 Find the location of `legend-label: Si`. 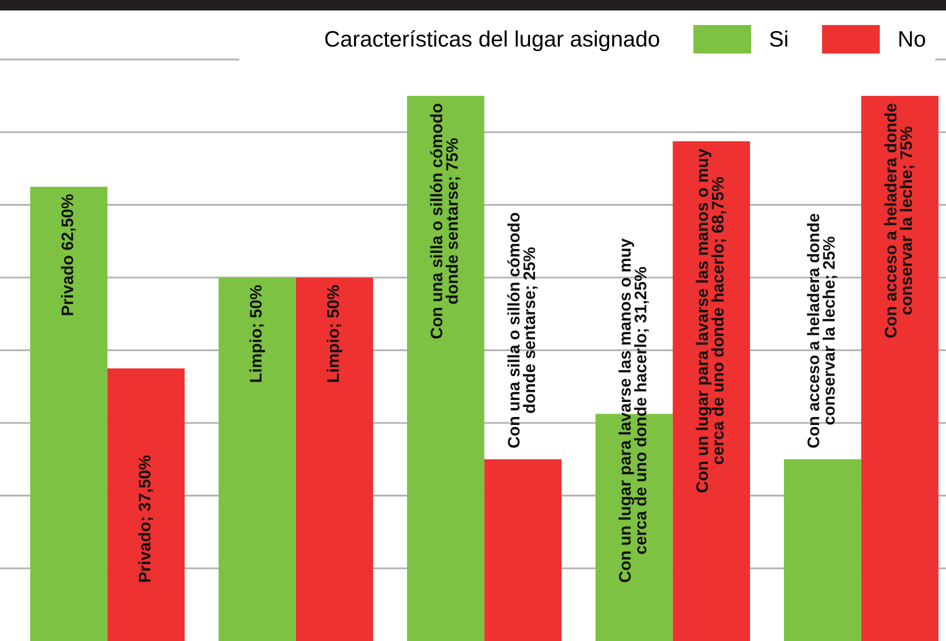

legend-label: Si is located at coordinates (779, 38).